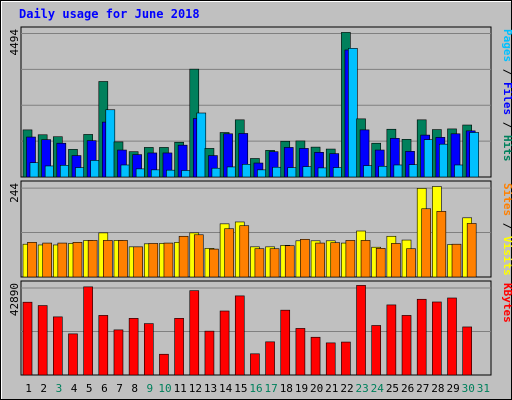 Image resolution: width=512 pixels, height=400 pixels. Describe the element at coordinates (378, 388) in the screenshot. I see `x-tick-label-24: 24` at that location.